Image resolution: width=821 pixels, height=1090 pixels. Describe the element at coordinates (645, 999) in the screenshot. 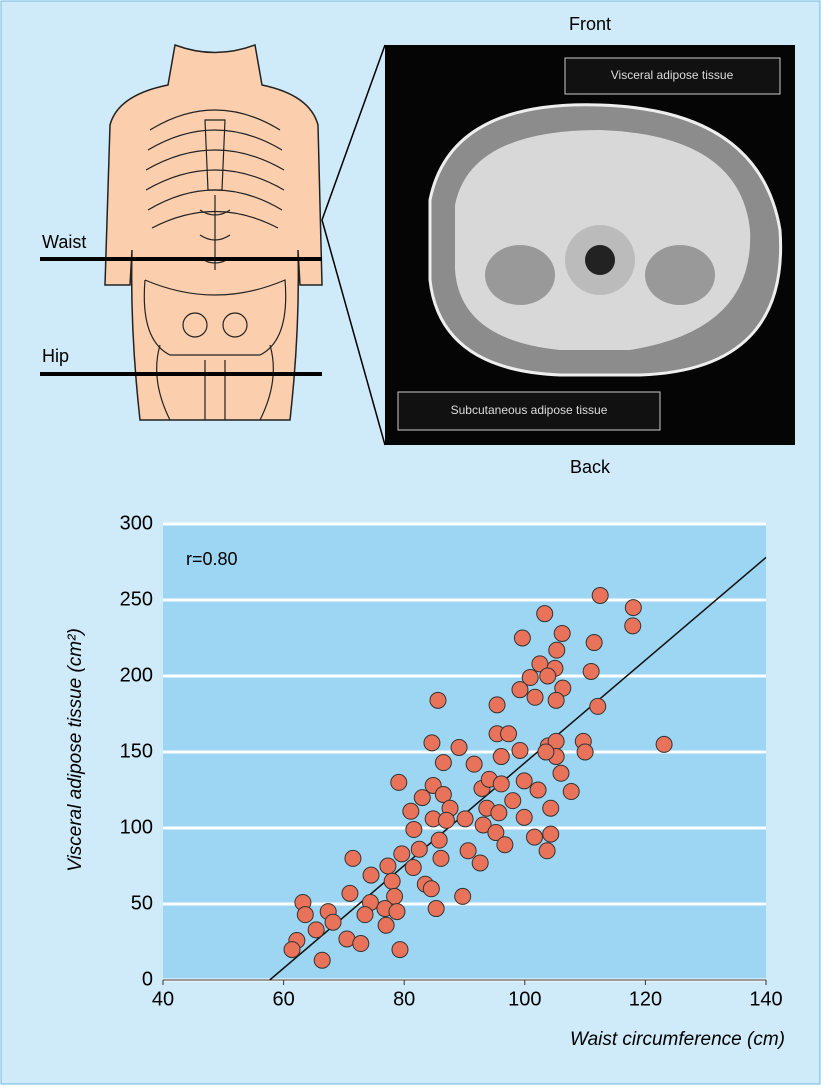

I see `x-tick-label: 120` at that location.